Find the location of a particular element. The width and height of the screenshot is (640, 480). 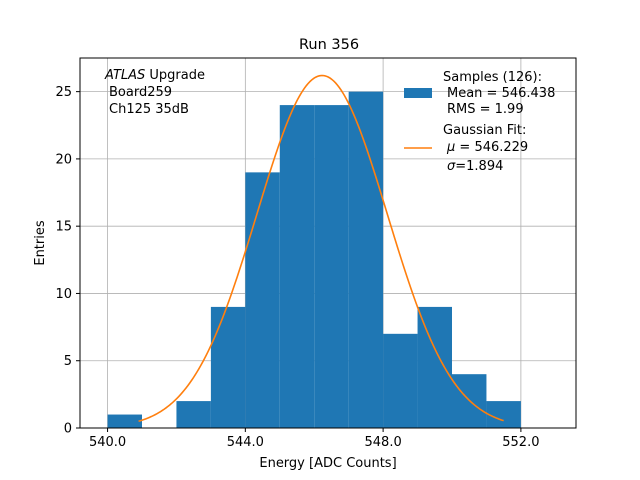

annotation-channel: Ch125 35dB is located at coordinates (149, 109).